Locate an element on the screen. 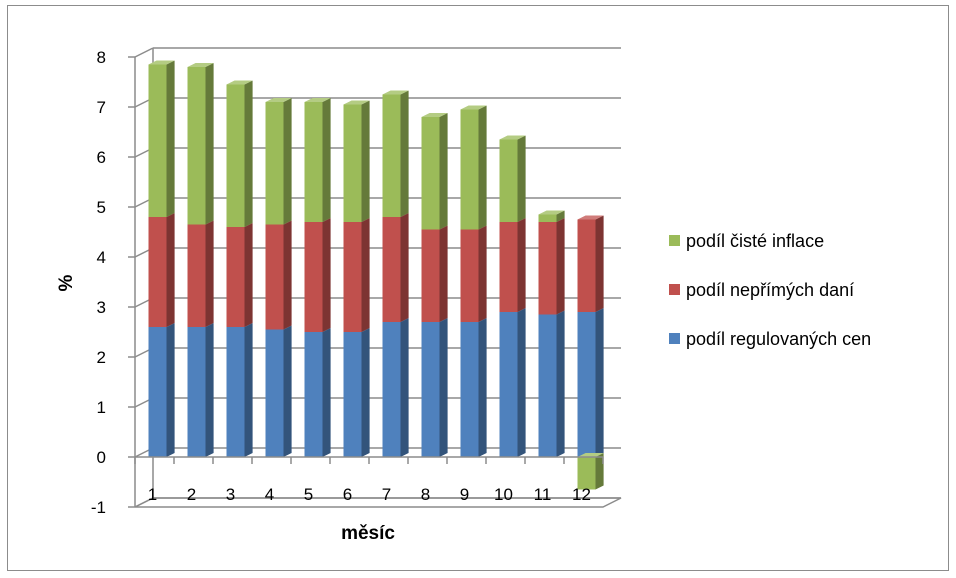 This screenshot has height=578, width=956. bar-1-4-side is located at coordinates (326, 274).